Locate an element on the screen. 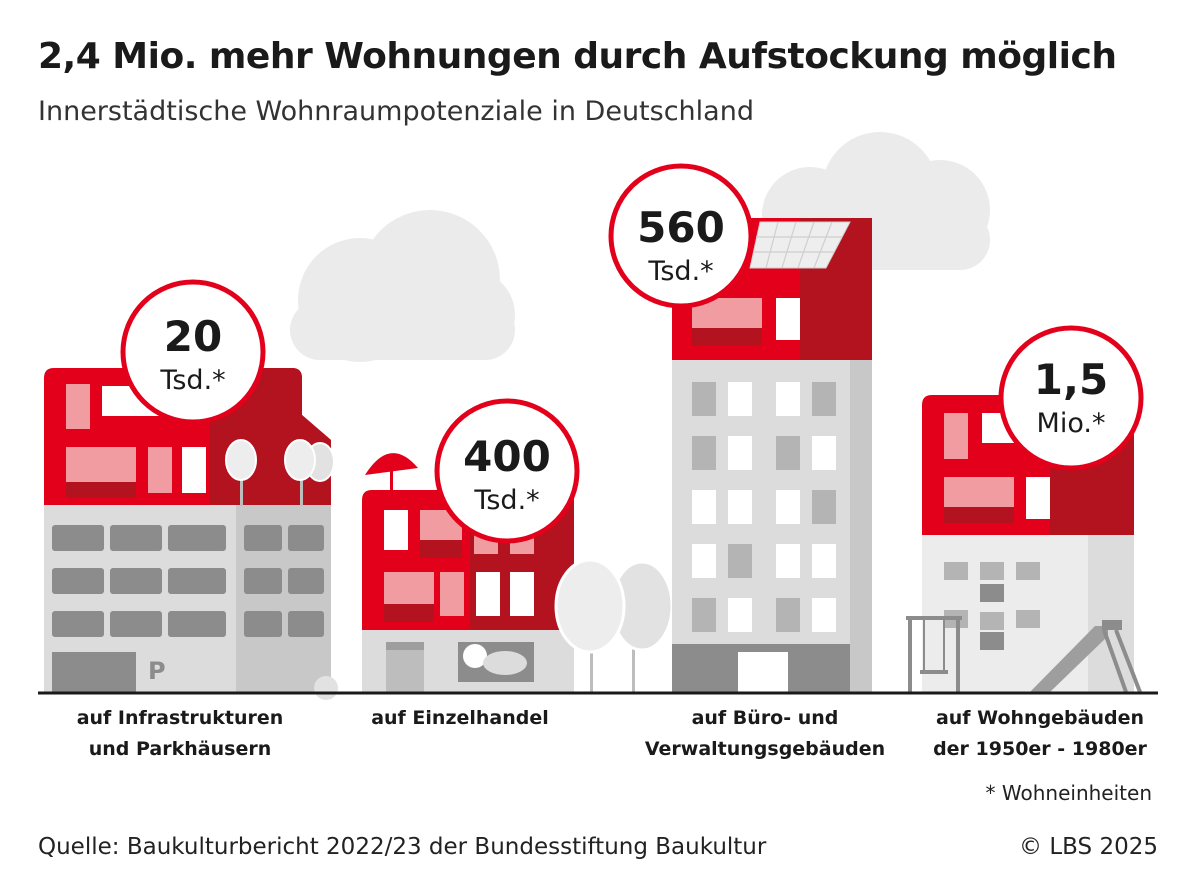  cloud-icon is located at coordinates (402, 286).